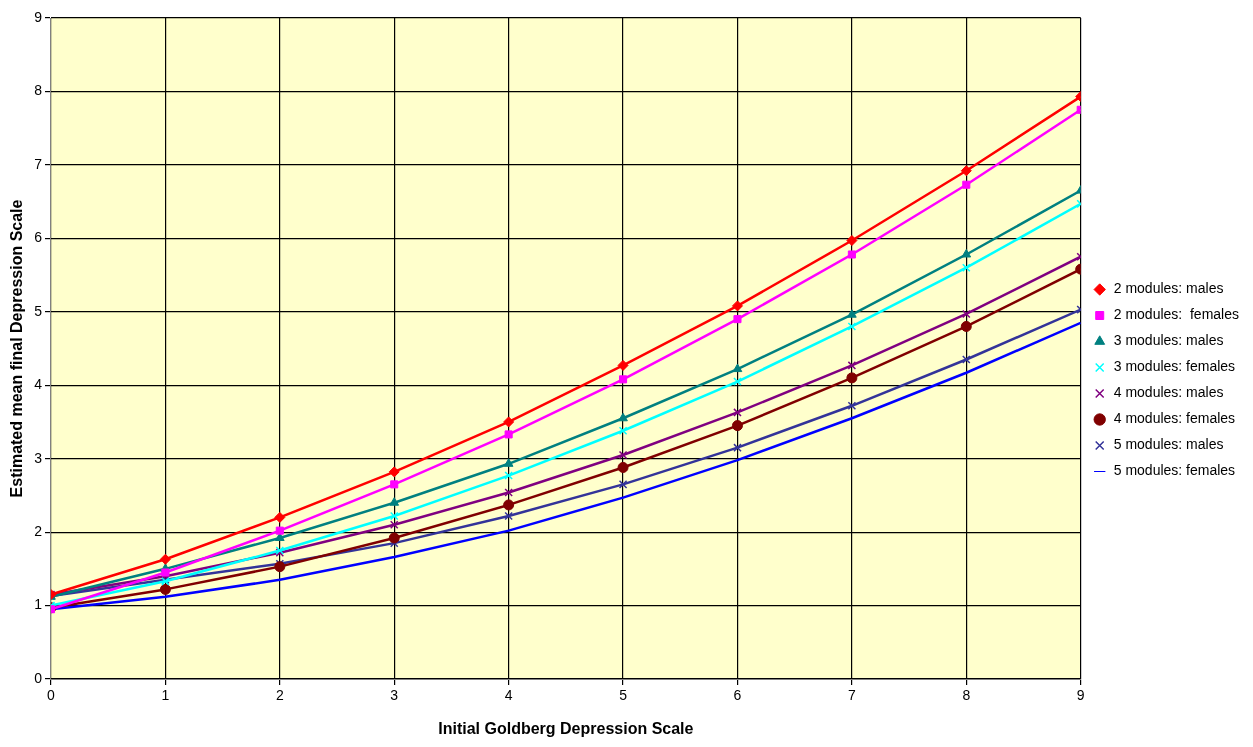 The width and height of the screenshot is (1253, 747). I want to click on y-tick-label: 3, so click(38, 457).